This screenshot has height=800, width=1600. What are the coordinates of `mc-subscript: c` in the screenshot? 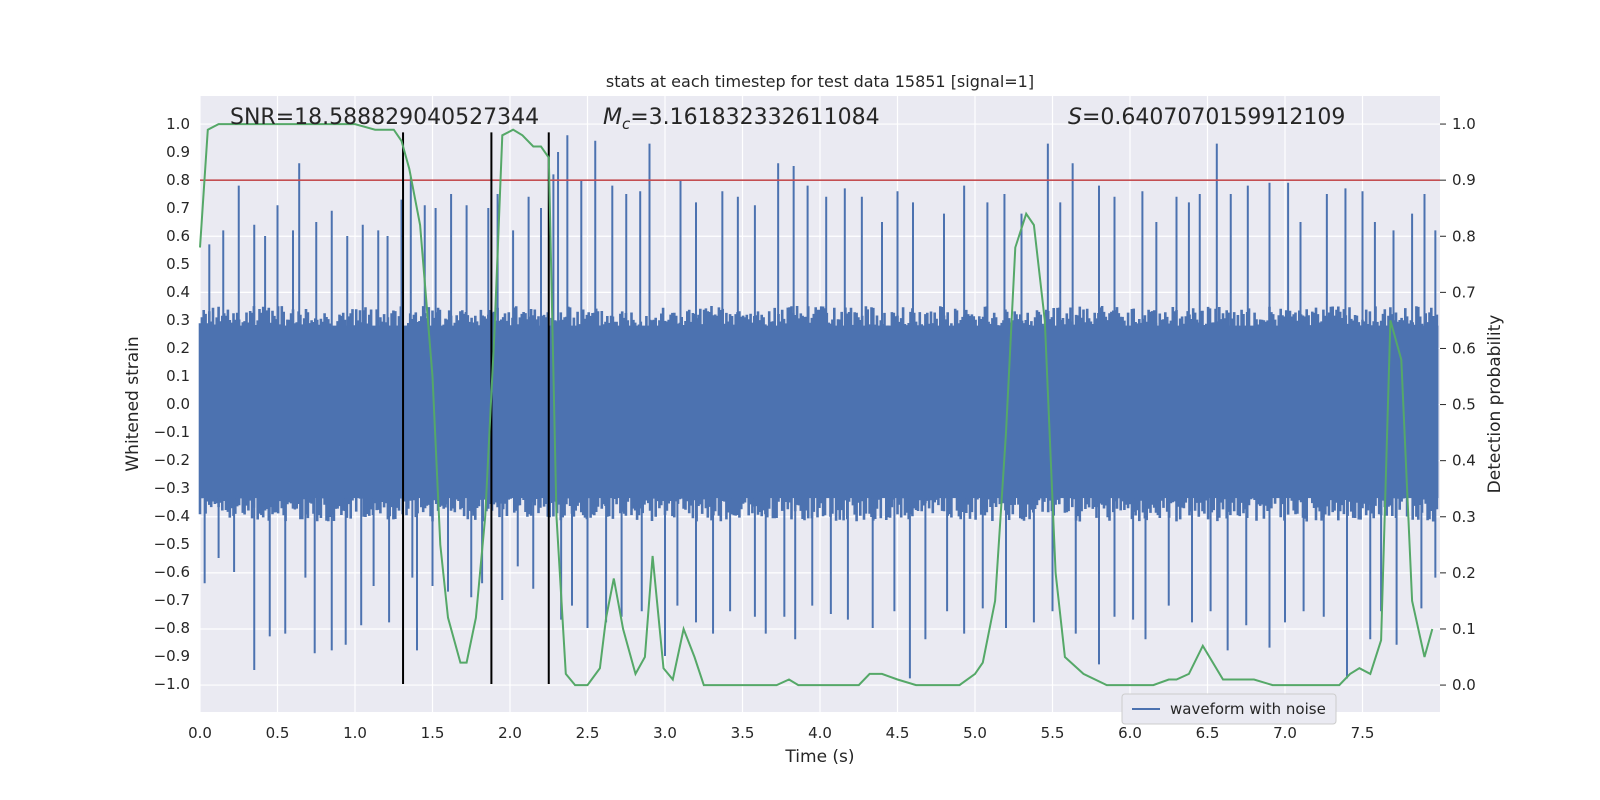 It's located at (626, 124).